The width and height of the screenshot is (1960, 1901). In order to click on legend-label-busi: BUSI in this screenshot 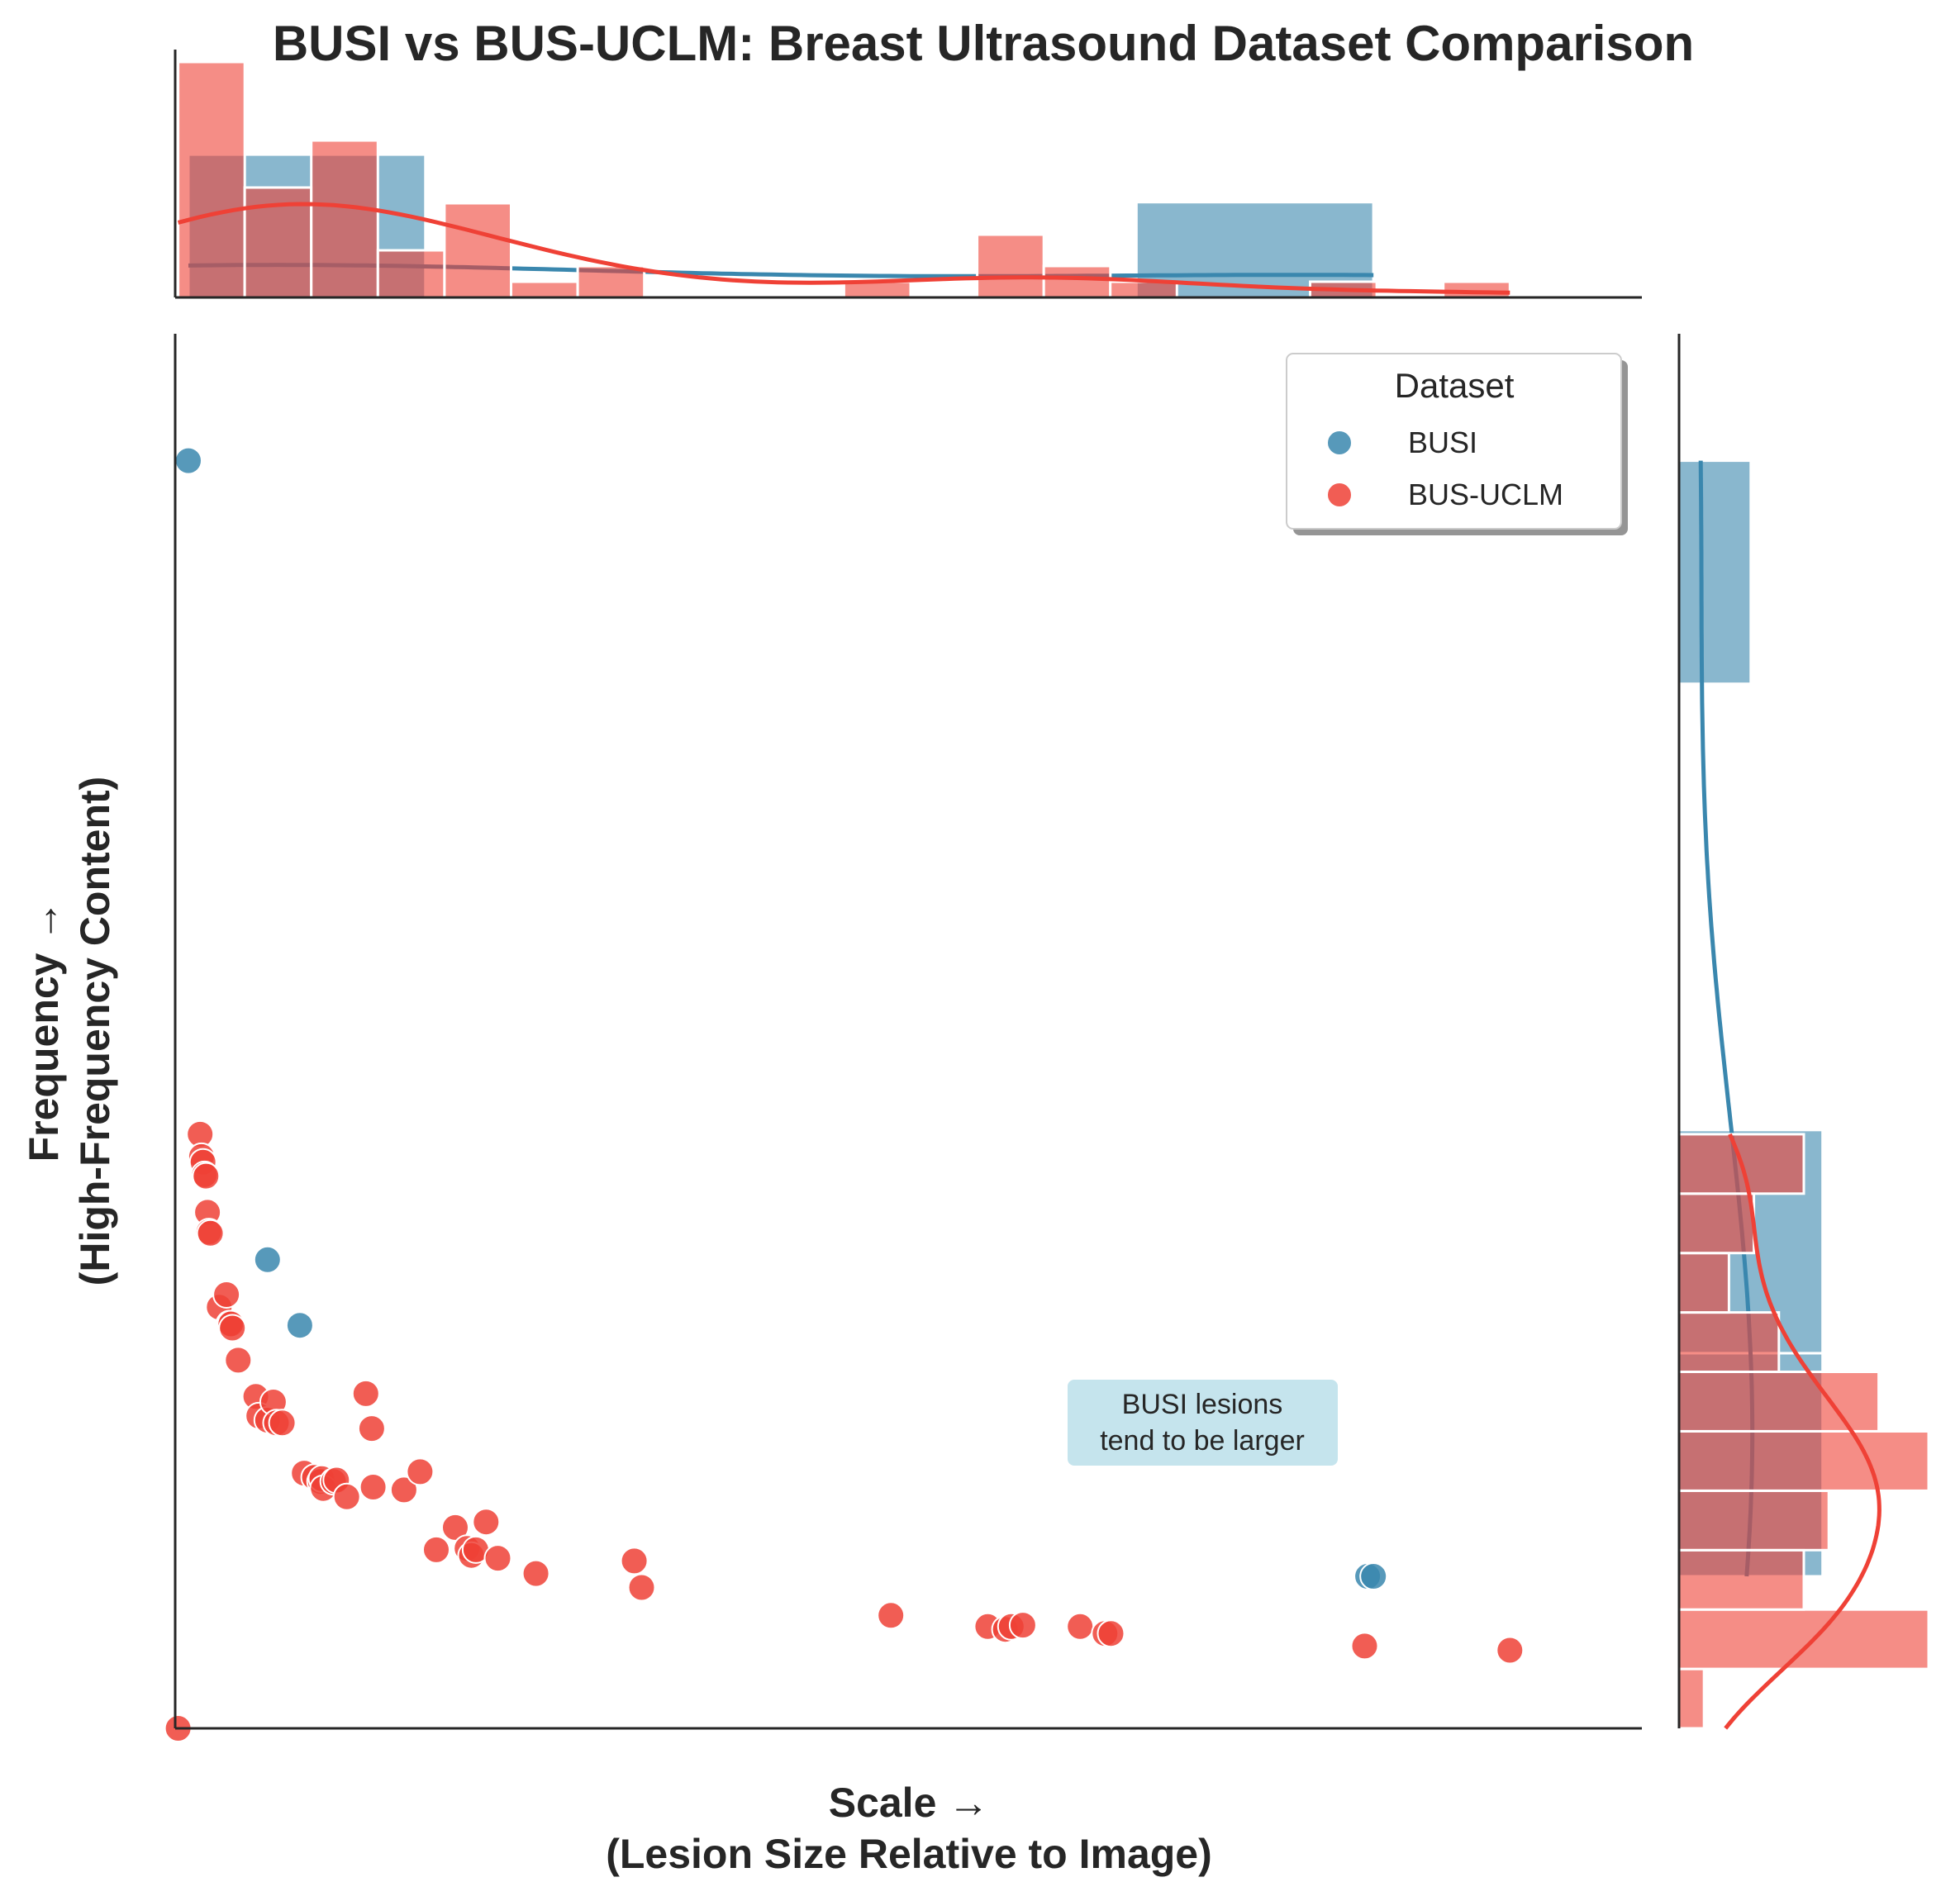, I will do `click(1443, 442)`.